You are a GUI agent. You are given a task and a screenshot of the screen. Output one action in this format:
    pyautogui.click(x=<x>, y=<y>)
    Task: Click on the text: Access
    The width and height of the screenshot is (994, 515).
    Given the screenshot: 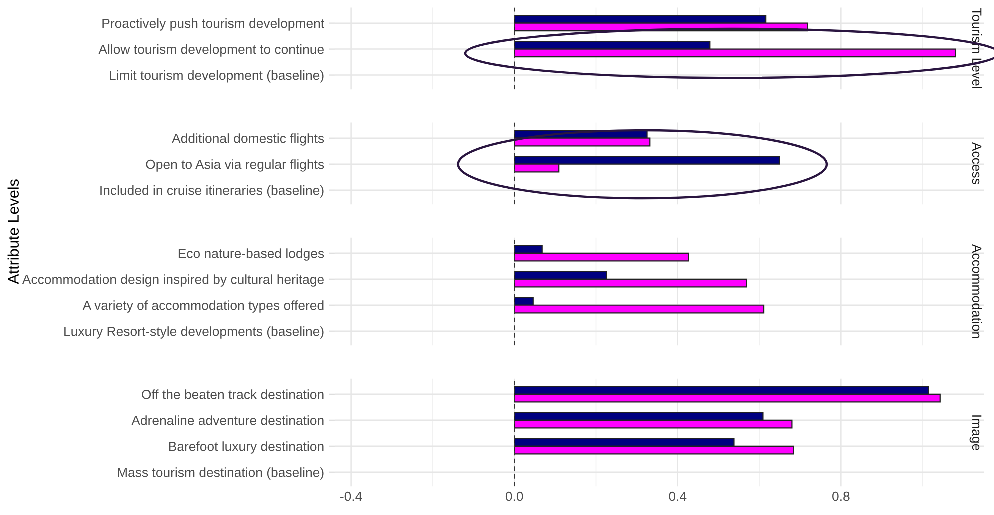 What is the action you would take?
    pyautogui.click(x=977, y=163)
    